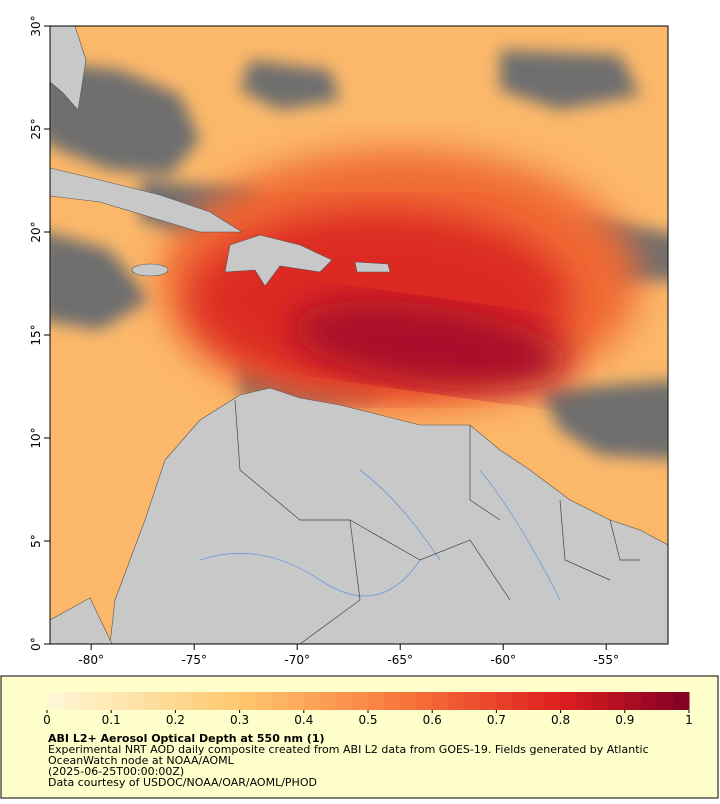 This screenshot has width=720, height=804. What do you see at coordinates (91, 660) in the screenshot?
I see `x-tick-label: -80°` at bounding box center [91, 660].